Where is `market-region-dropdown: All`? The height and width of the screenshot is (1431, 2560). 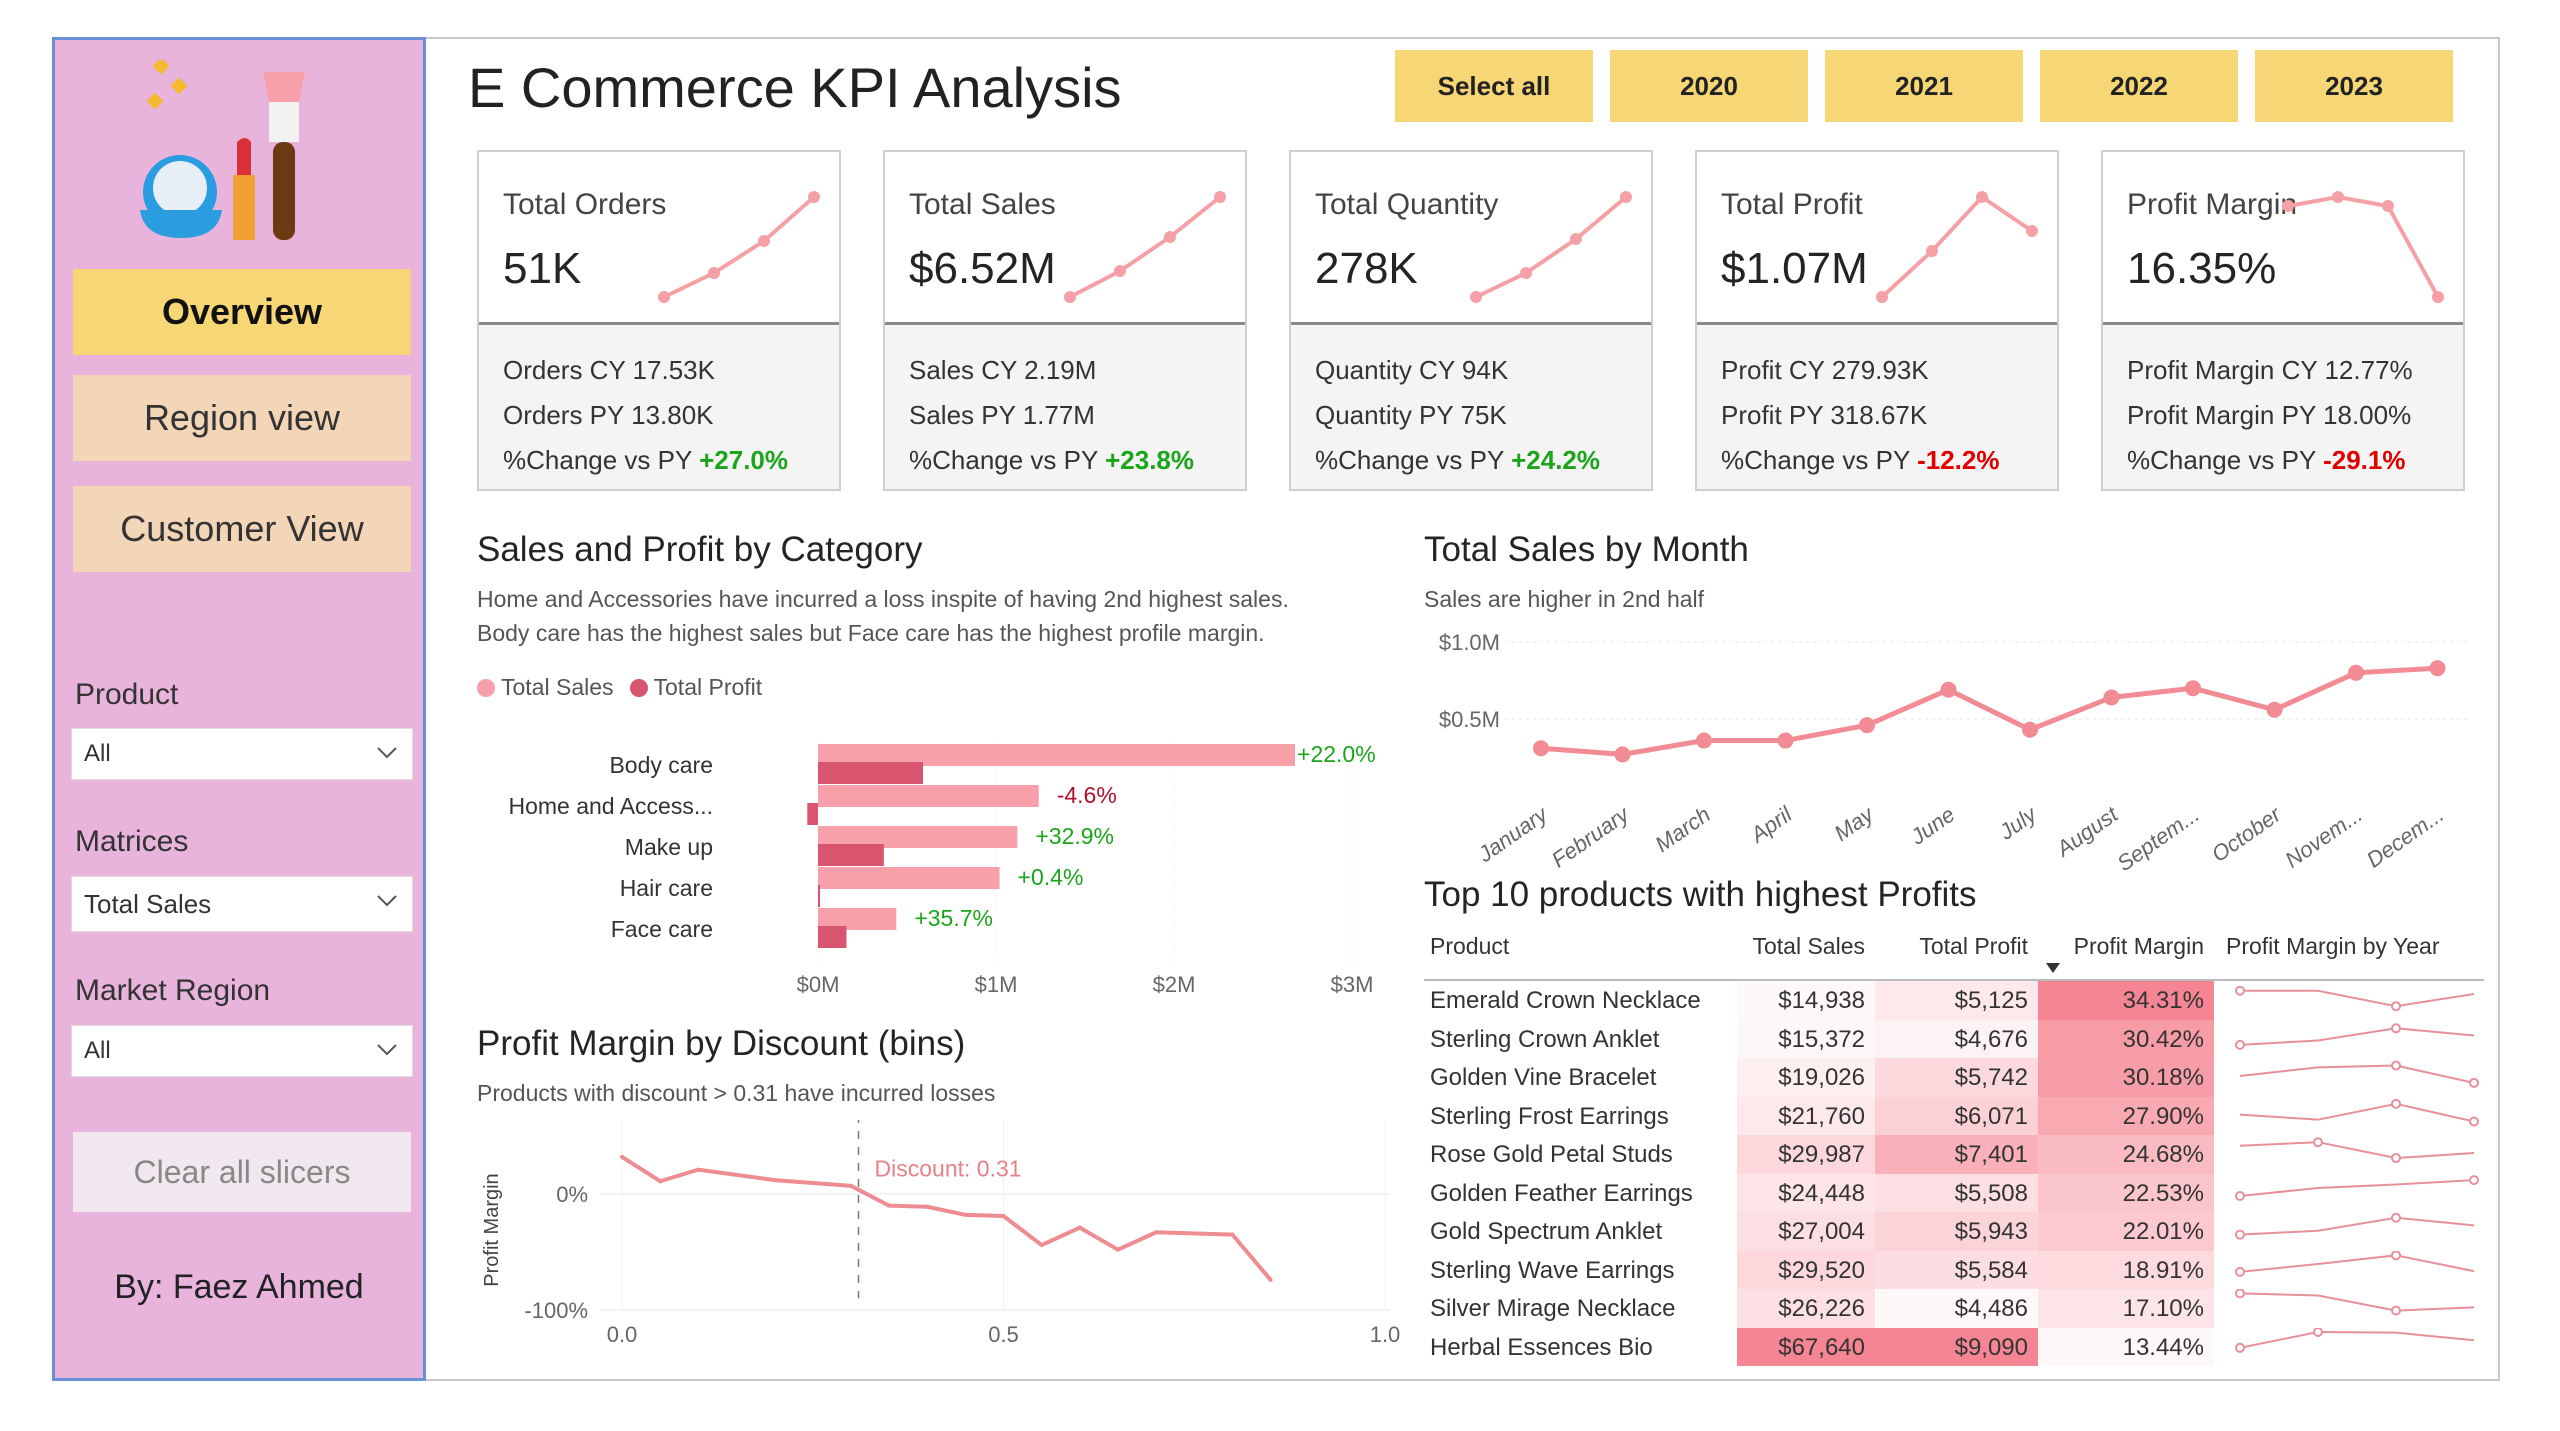 market-region-dropdown: All is located at coordinates (242, 1051).